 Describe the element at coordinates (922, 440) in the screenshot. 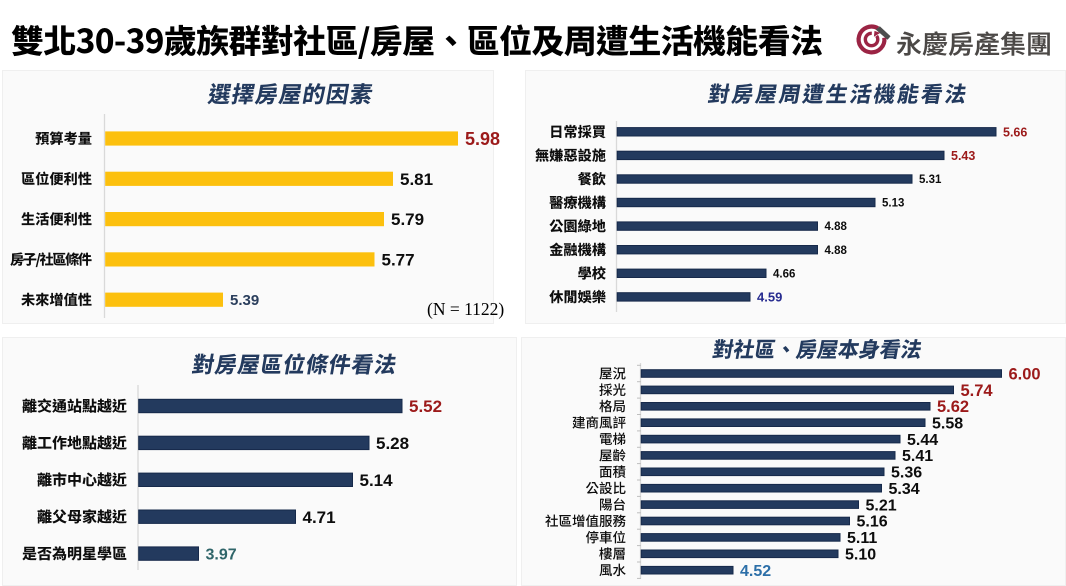

I see `svg-text: 5.44` at that location.